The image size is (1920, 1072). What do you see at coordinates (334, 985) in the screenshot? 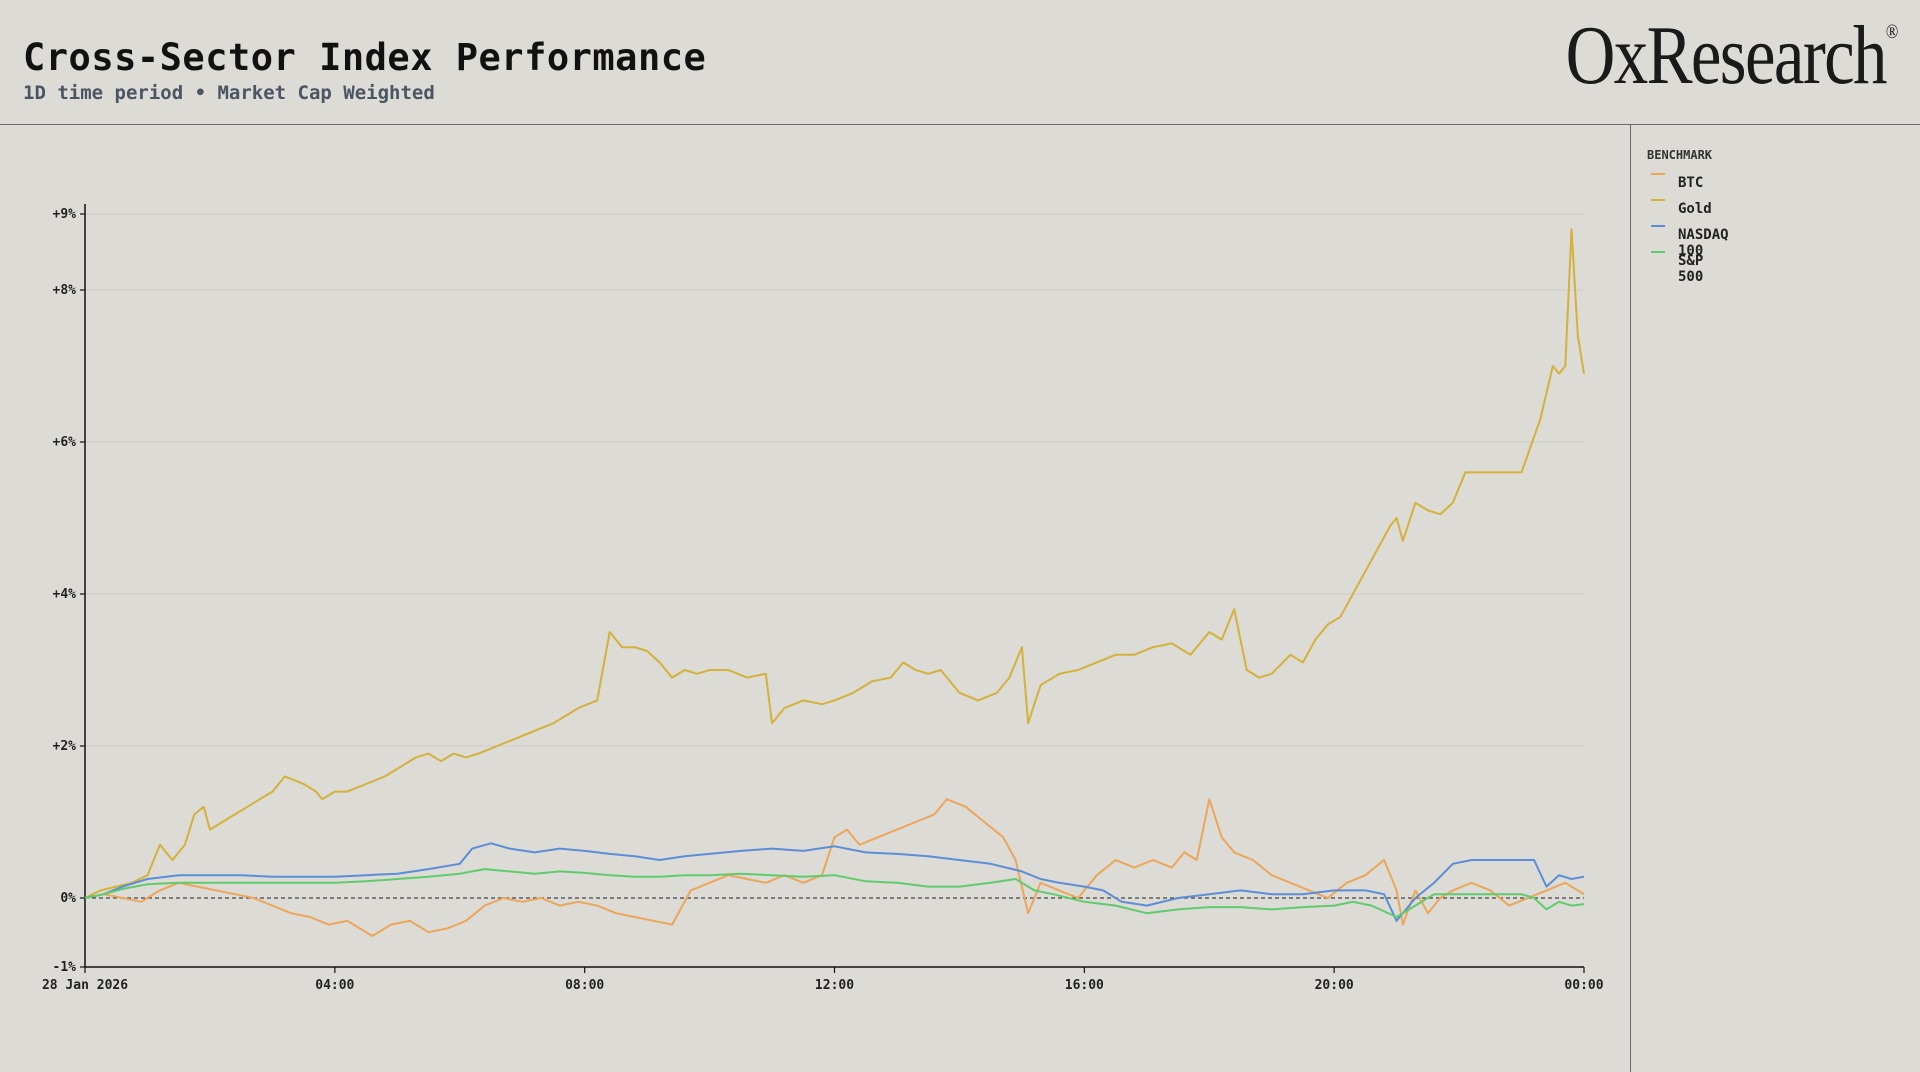
I see `x-tick-label-1: 04:00` at bounding box center [334, 985].